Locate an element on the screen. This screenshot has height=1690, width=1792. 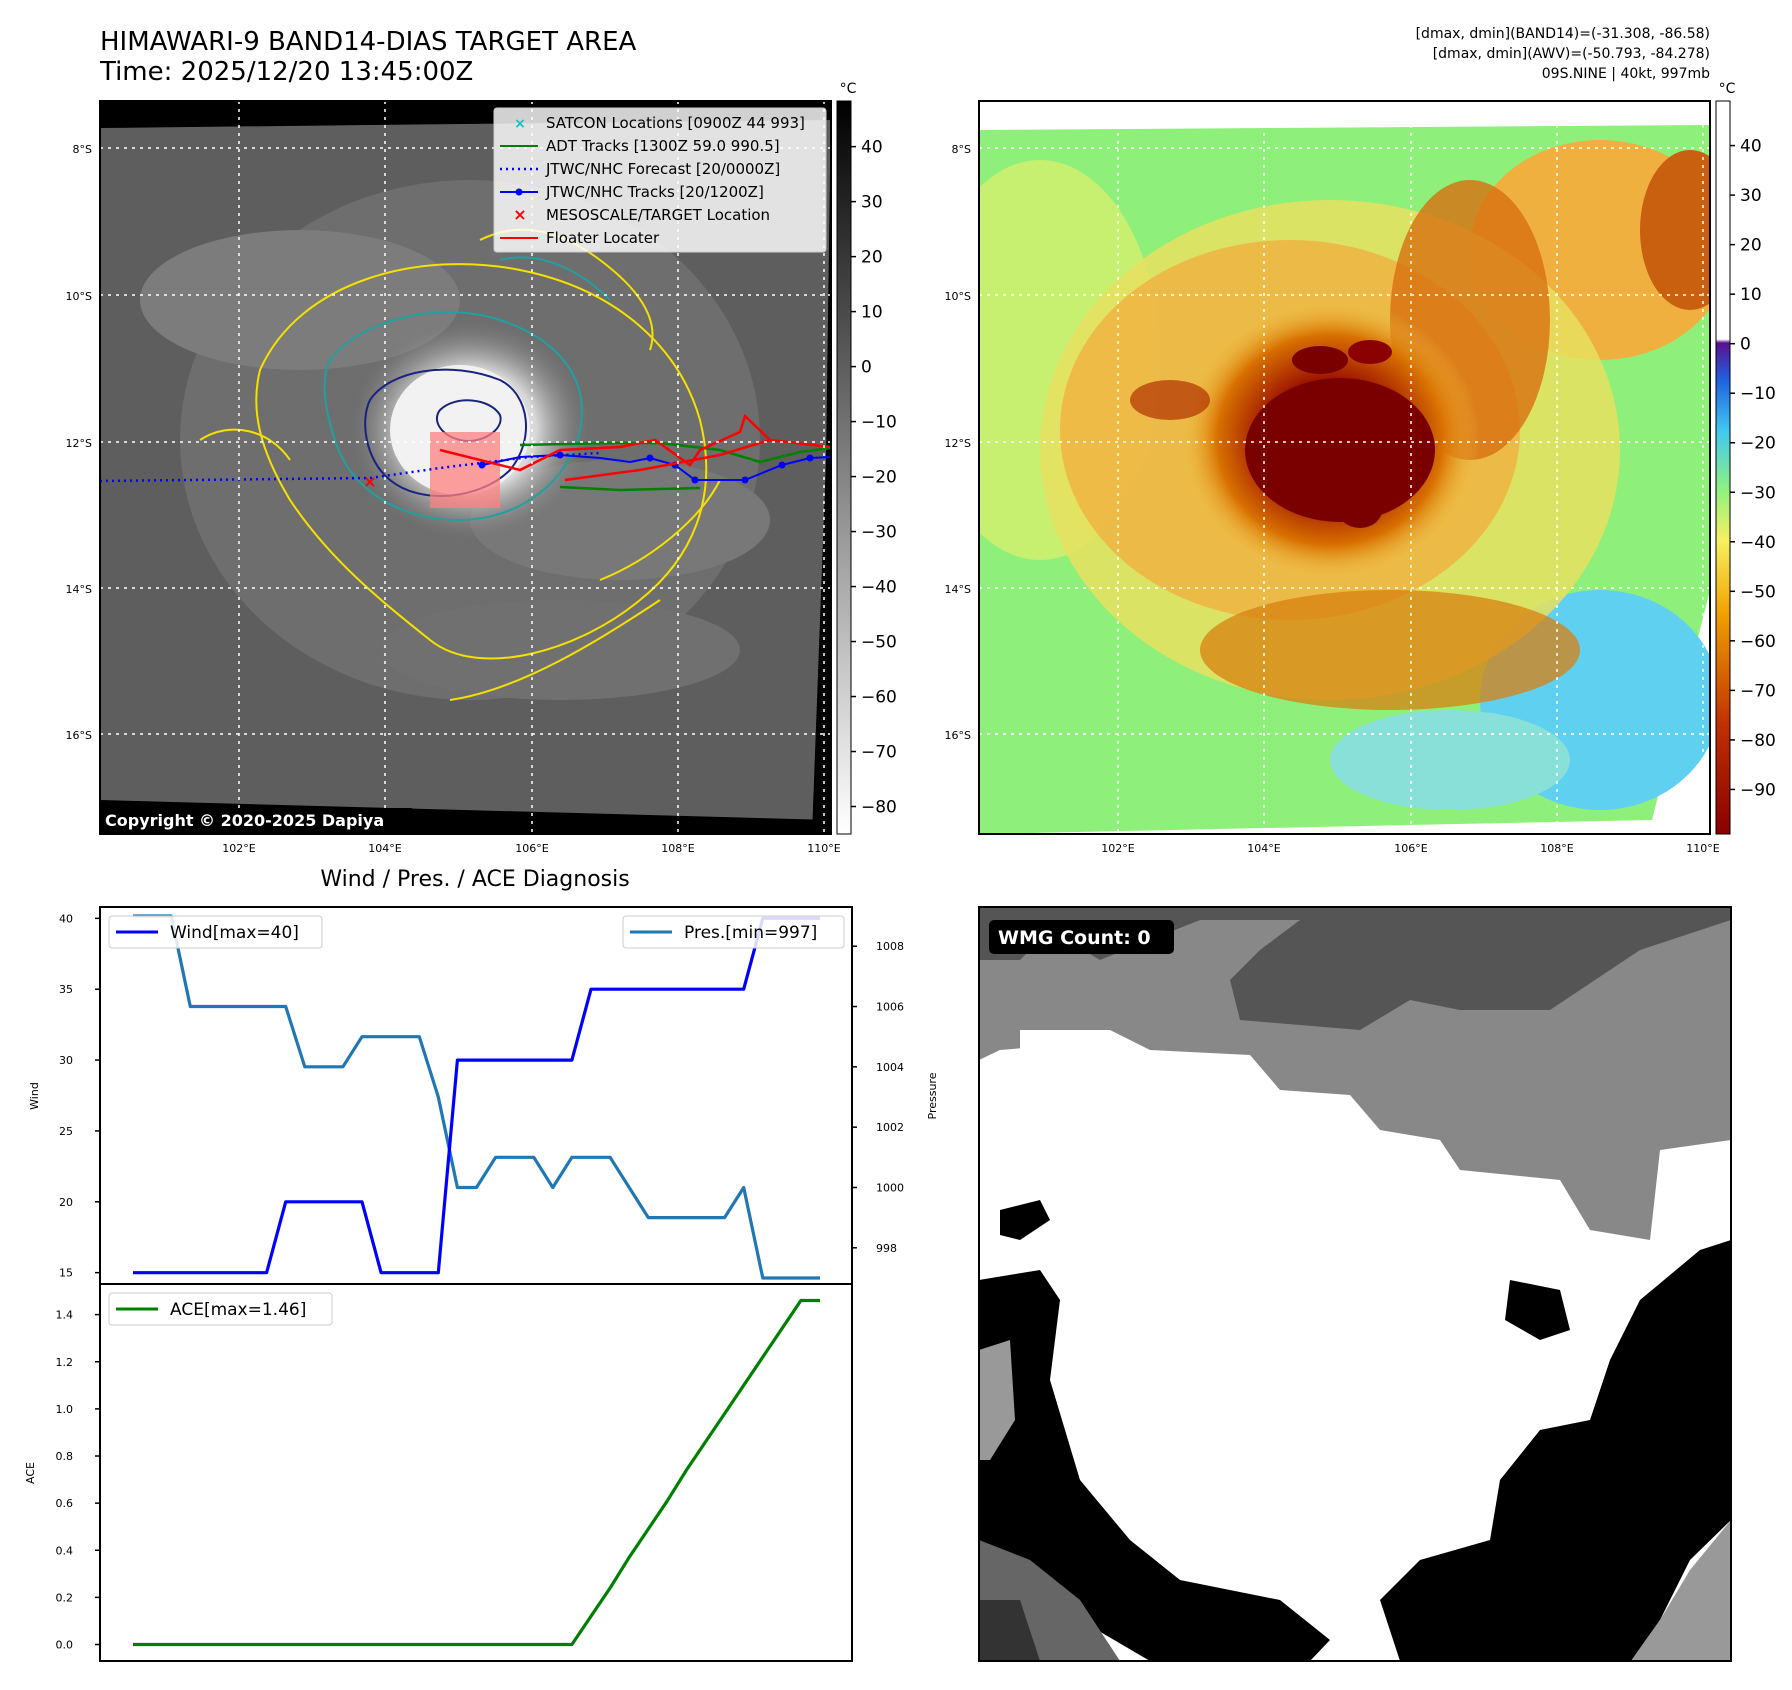
ace-tick-label: 0.8 is located at coordinates (65, 1456).